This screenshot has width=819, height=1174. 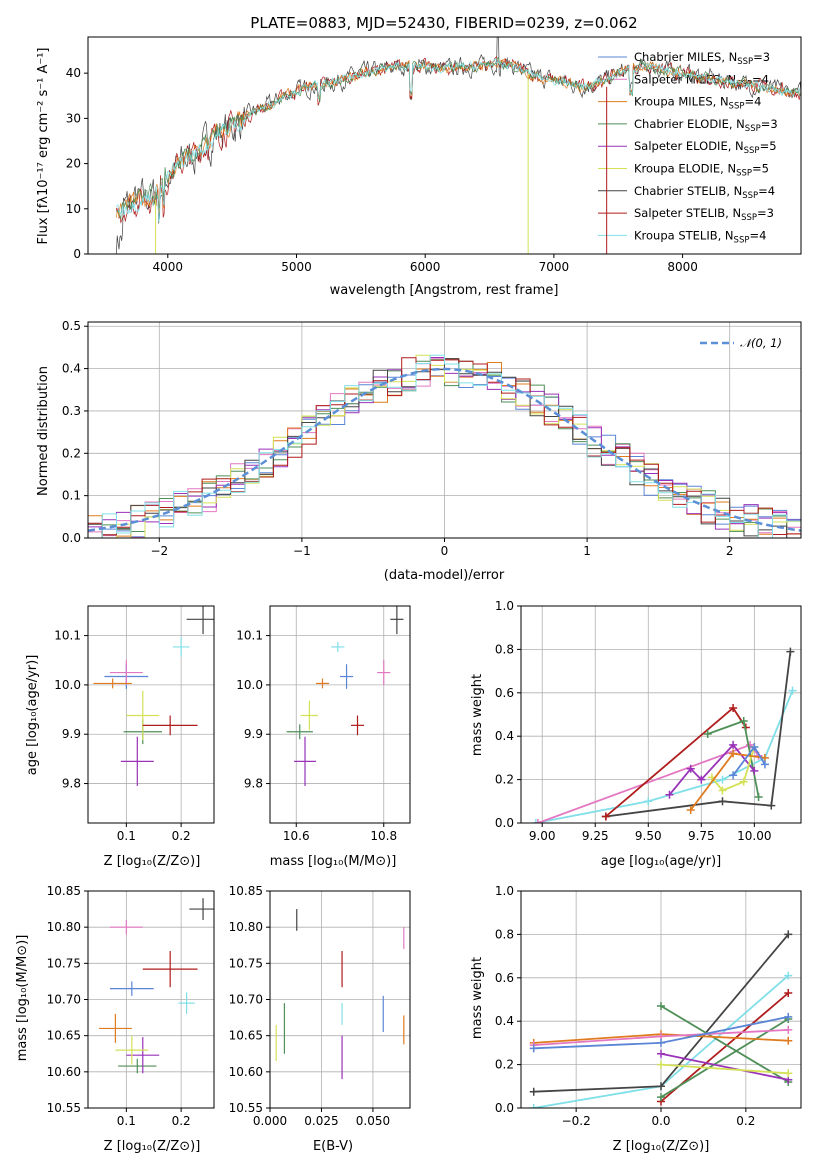 What do you see at coordinates (477, 998) in the screenshot?
I see `mw-z-ylabel: mass weight` at bounding box center [477, 998].